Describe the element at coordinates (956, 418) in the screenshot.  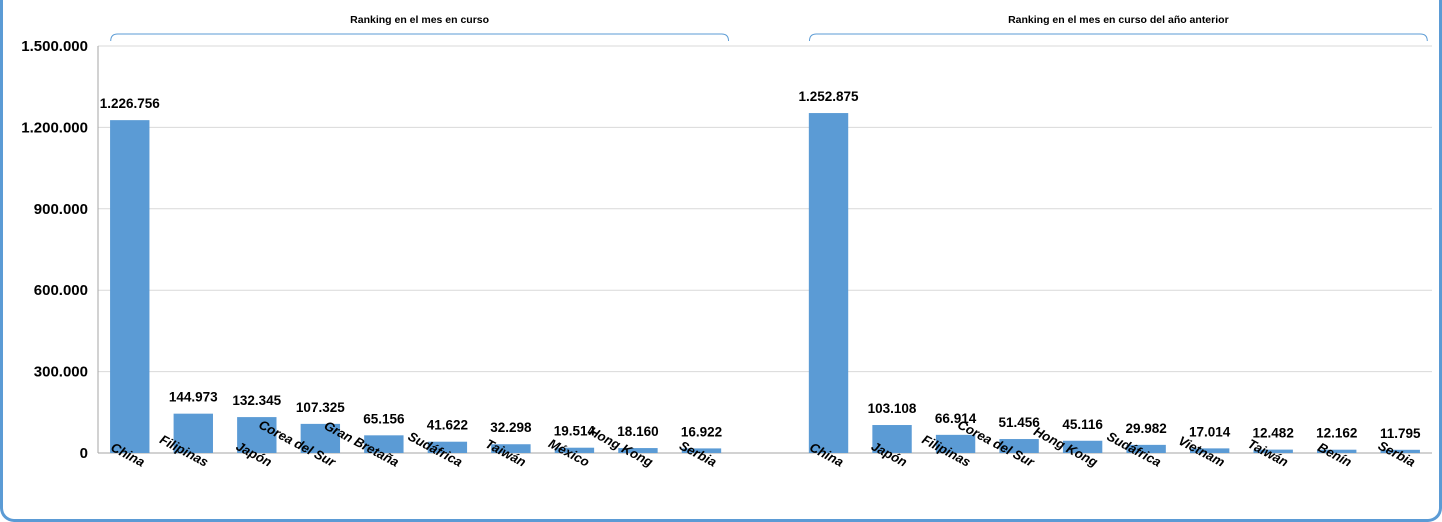
I see `data-label: 66.914` at that location.